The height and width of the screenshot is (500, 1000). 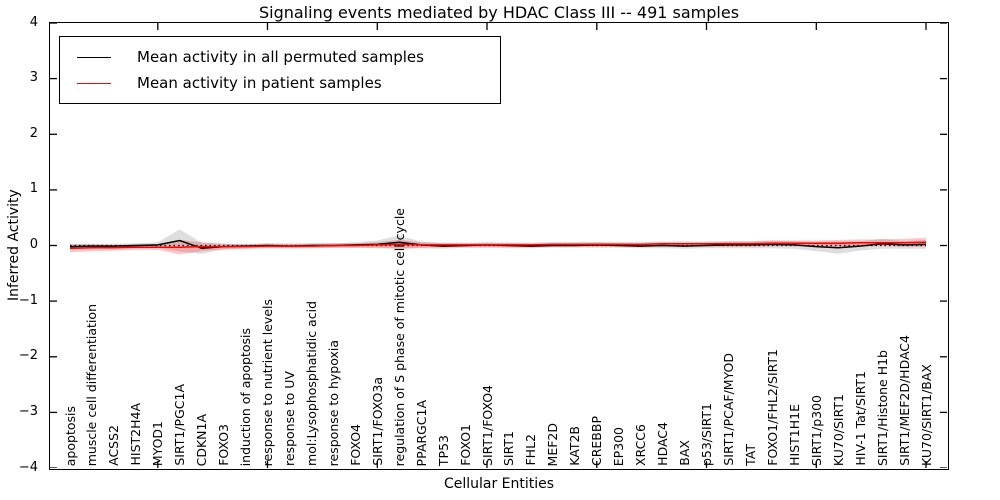 What do you see at coordinates (28, 411) in the screenshot?
I see `y-tick-label: −3` at bounding box center [28, 411].